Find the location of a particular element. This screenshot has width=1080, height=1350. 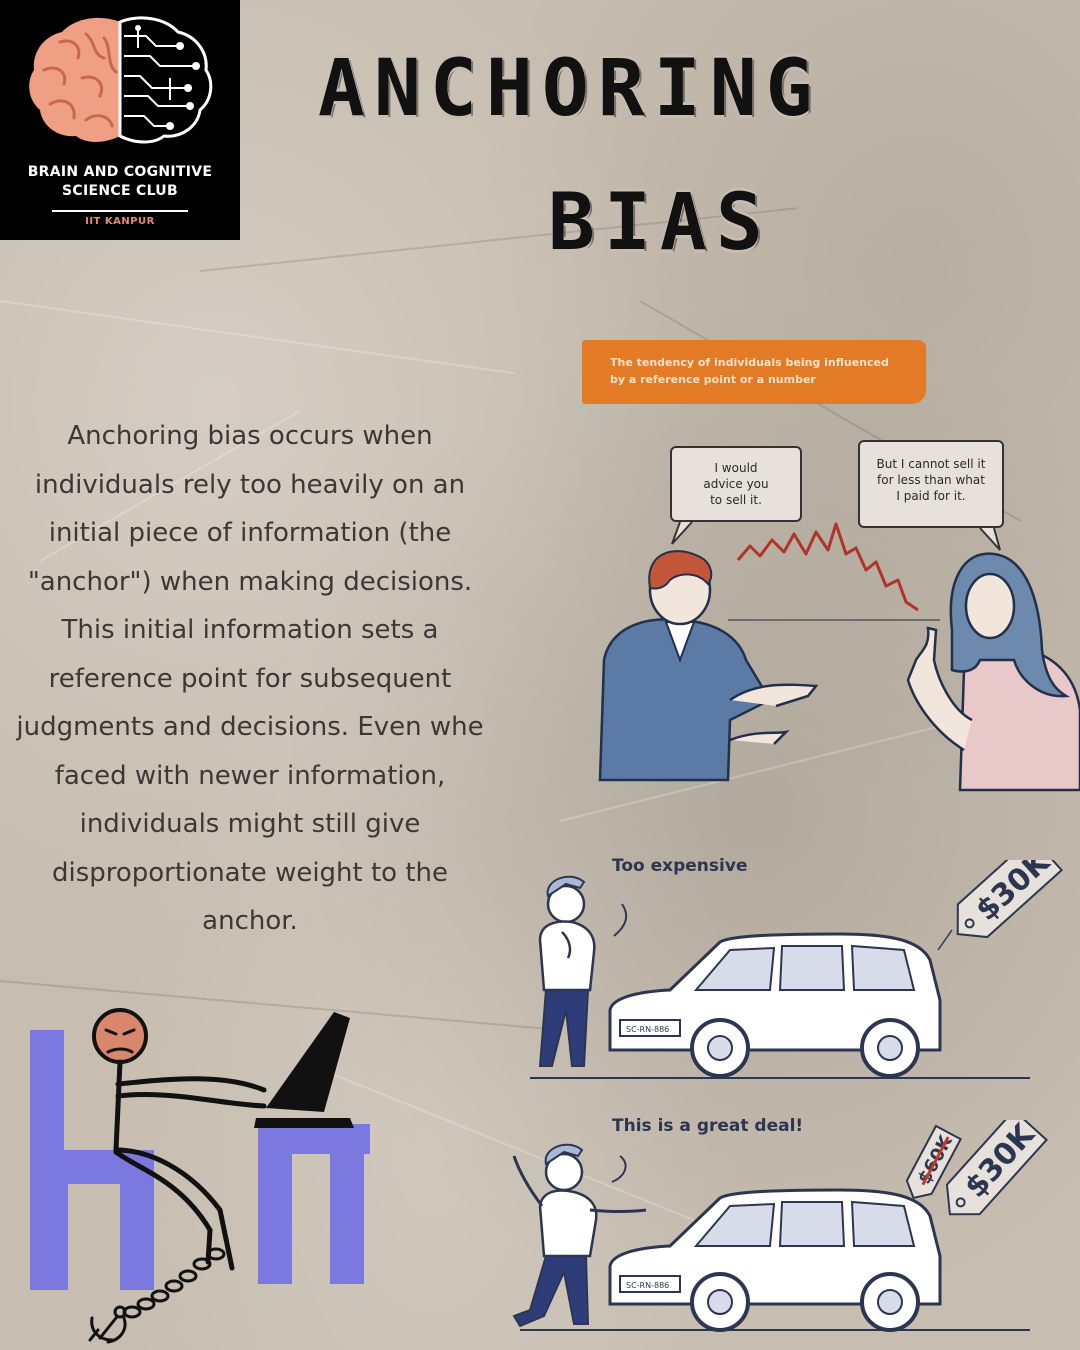

hesitant-buyer-icon is located at coordinates (567, 971).